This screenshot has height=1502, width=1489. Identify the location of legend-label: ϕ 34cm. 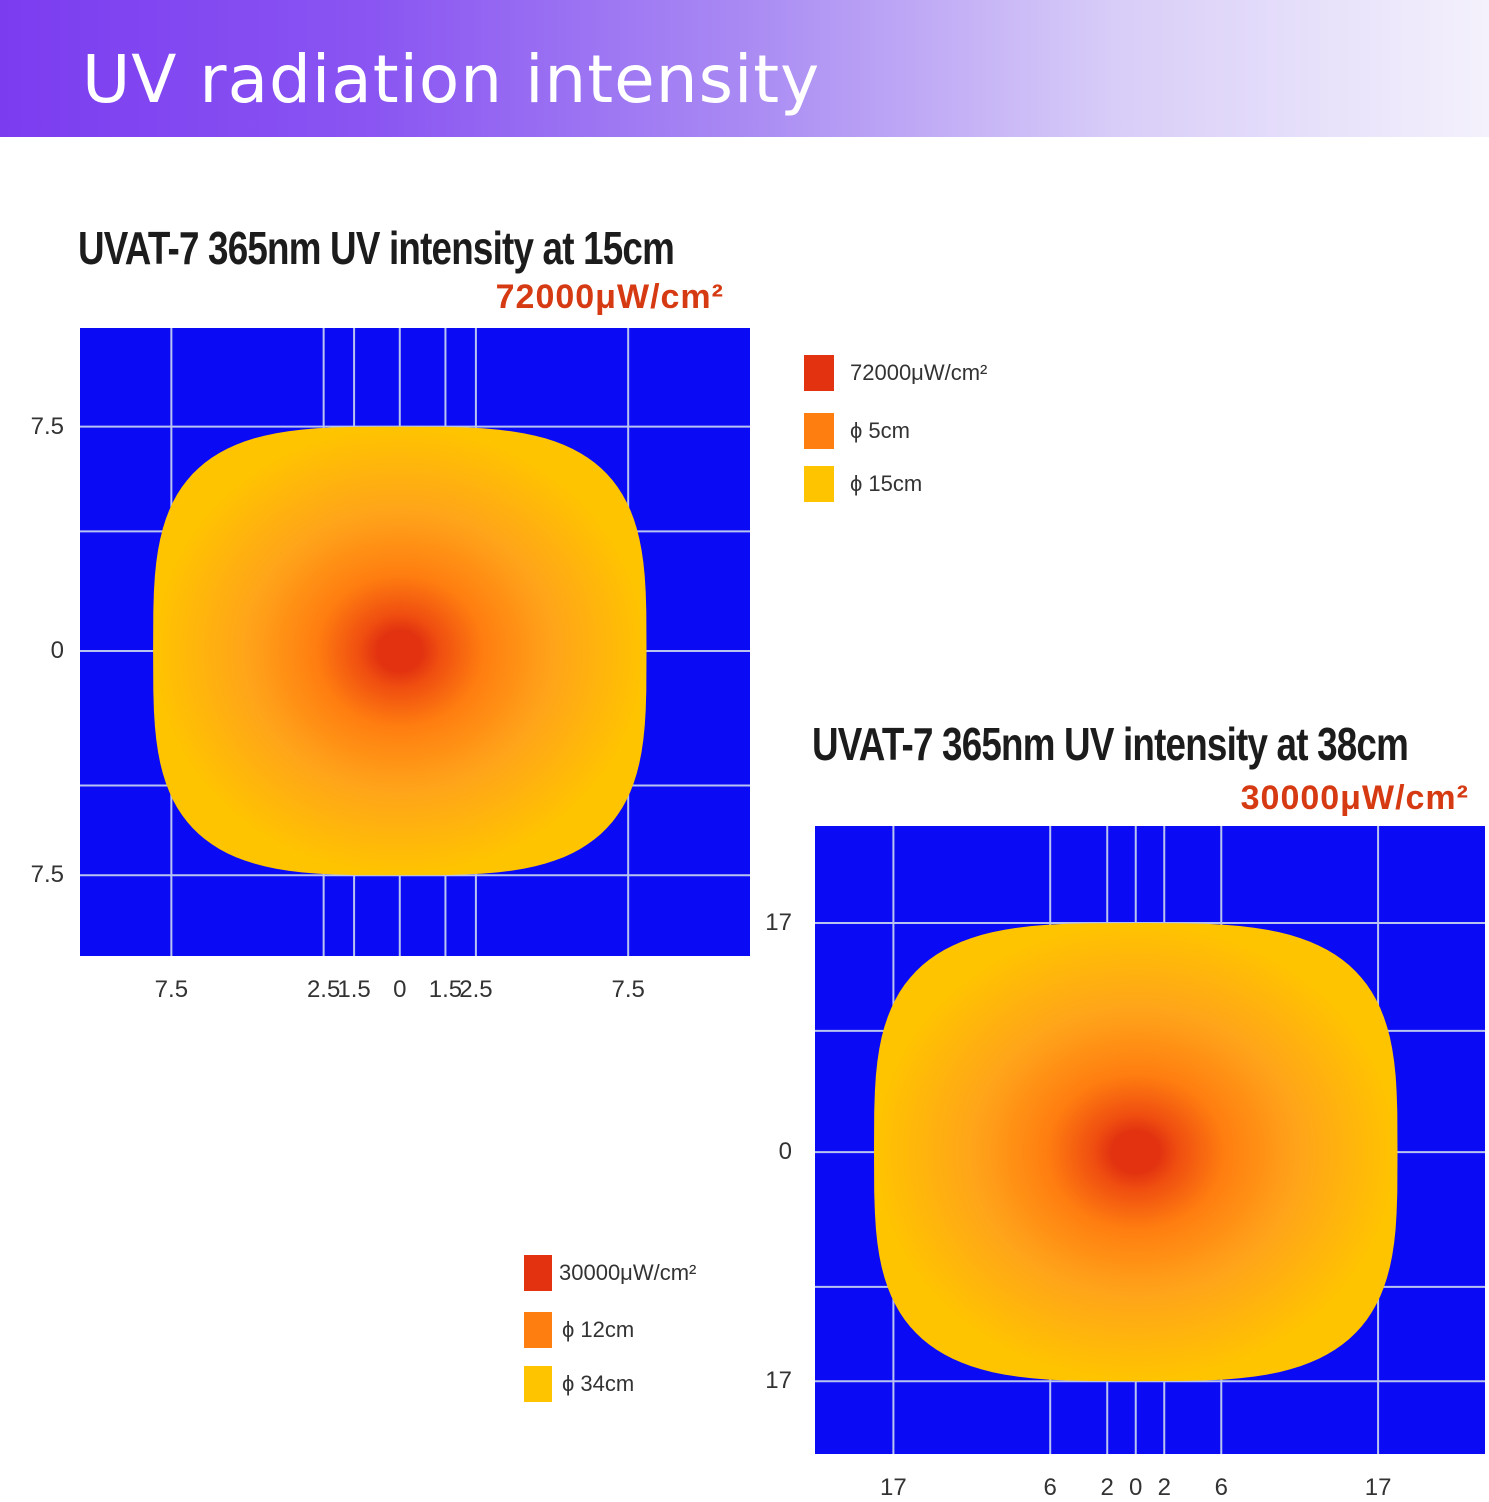
(598, 1383).